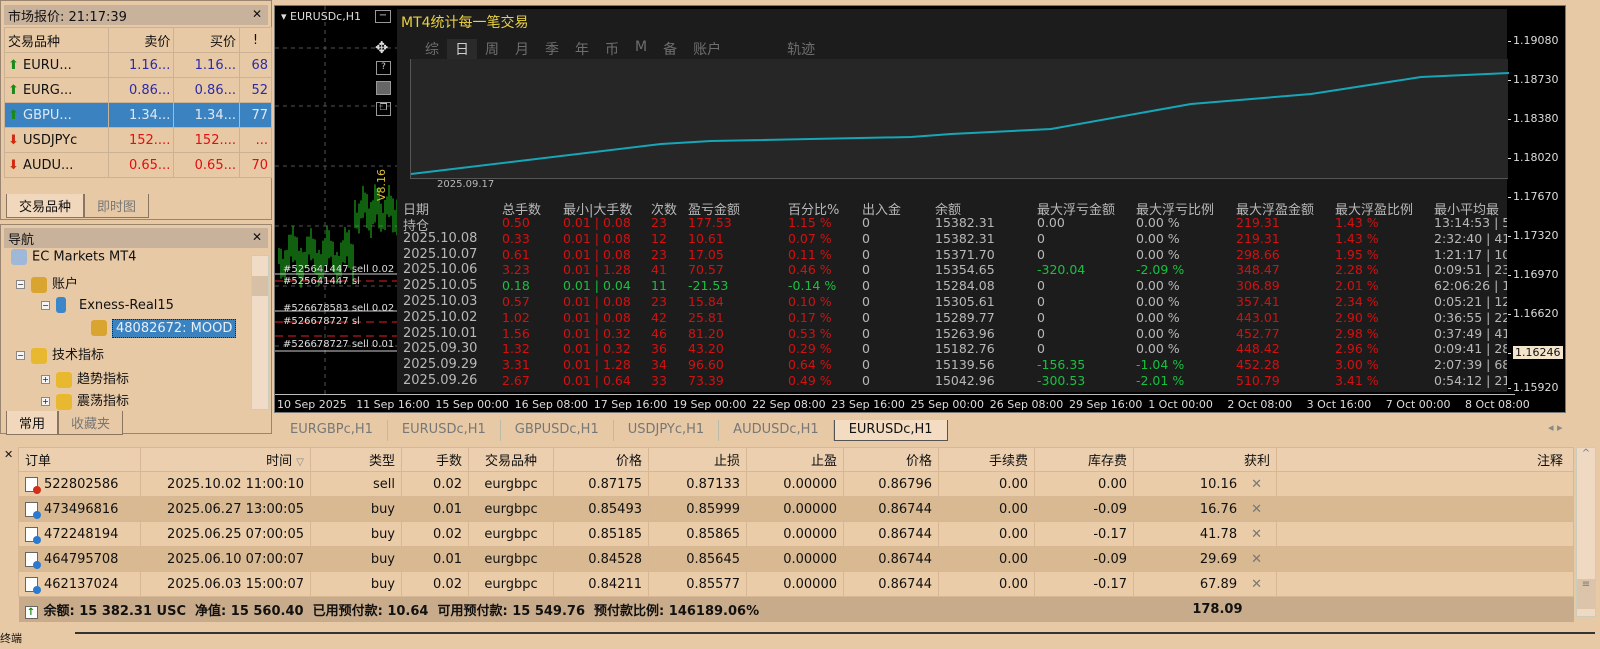 The width and height of the screenshot is (1600, 649). What do you see at coordinates (260, 286) in the screenshot?
I see `scroll-thumb` at bounding box center [260, 286].